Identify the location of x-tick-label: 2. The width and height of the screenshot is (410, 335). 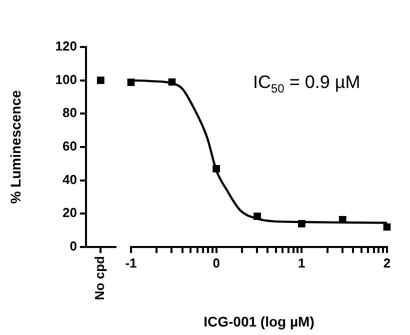
(387, 262).